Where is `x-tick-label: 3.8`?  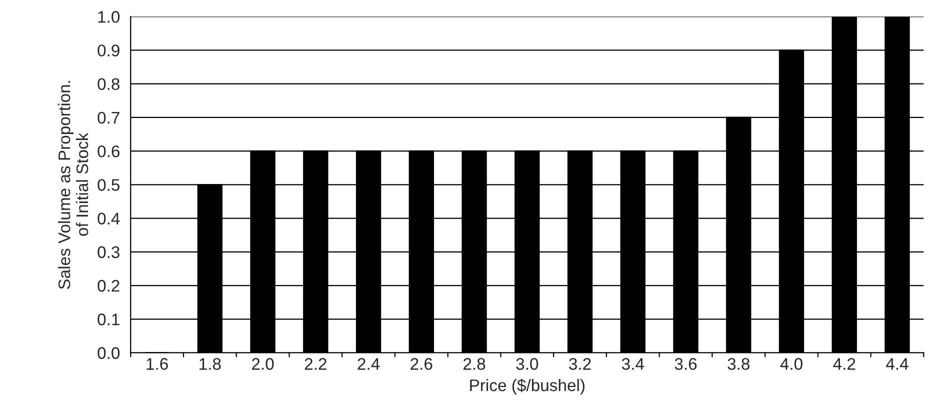 x-tick-label: 3.8 is located at coordinates (739, 364).